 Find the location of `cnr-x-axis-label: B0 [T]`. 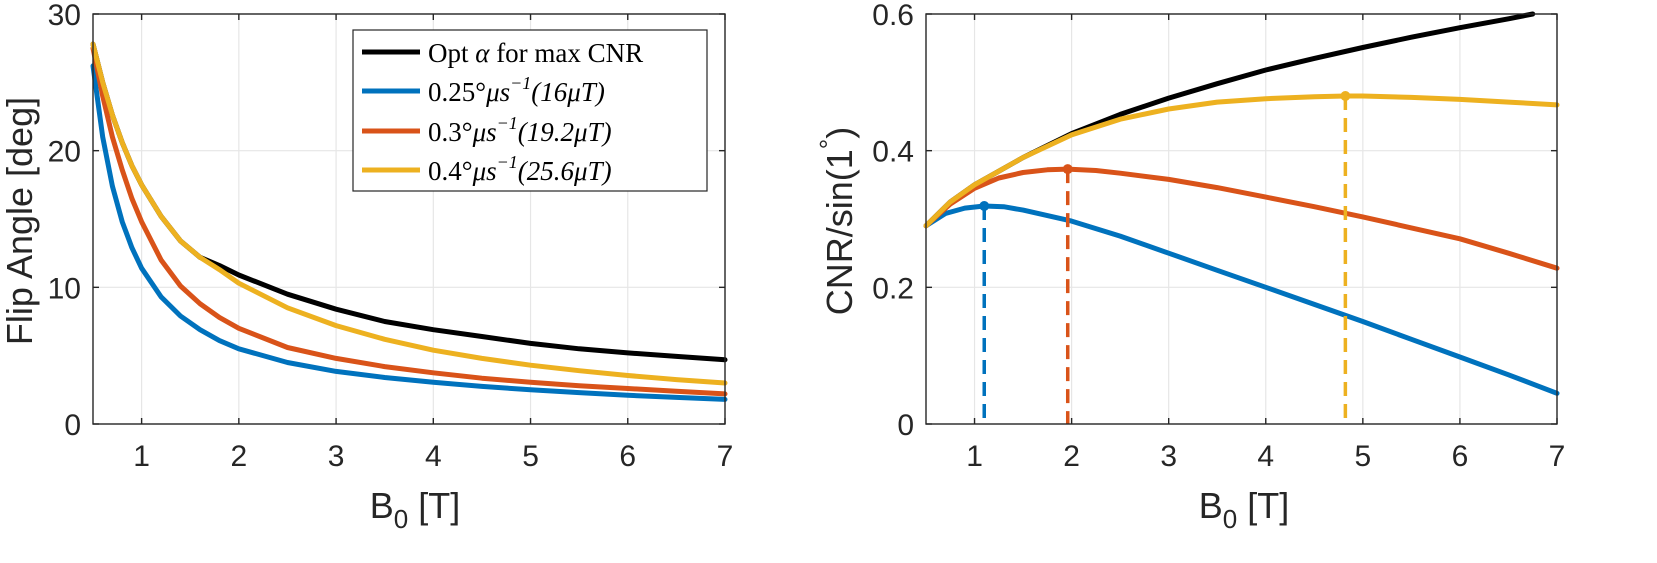

cnr-x-axis-label: B0 [T] is located at coordinates (1244, 509).